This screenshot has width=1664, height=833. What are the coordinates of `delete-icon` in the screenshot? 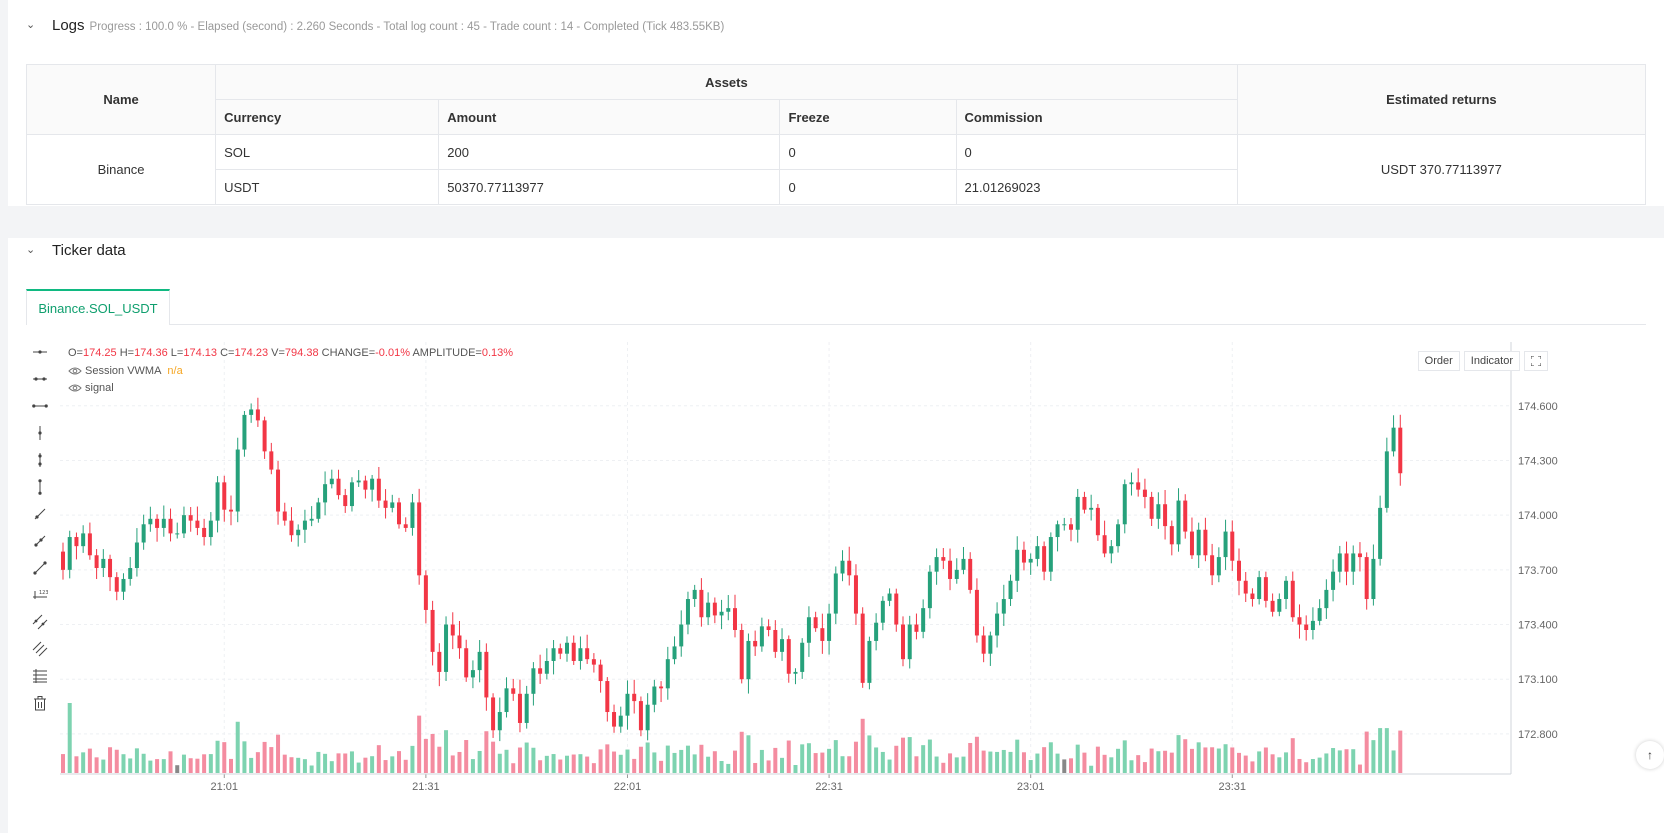 It's located at (40, 703).